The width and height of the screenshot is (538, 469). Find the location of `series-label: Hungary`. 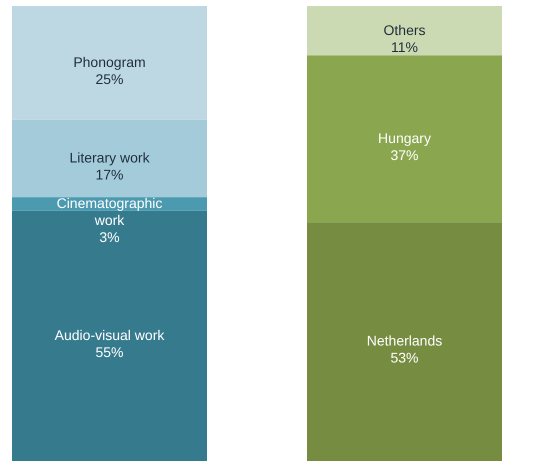

series-label: Hungary is located at coordinates (404, 138).